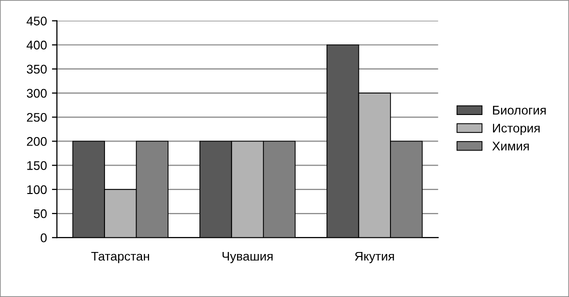 This screenshot has width=569, height=297. I want to click on y-tick-label: 250, so click(36, 117).